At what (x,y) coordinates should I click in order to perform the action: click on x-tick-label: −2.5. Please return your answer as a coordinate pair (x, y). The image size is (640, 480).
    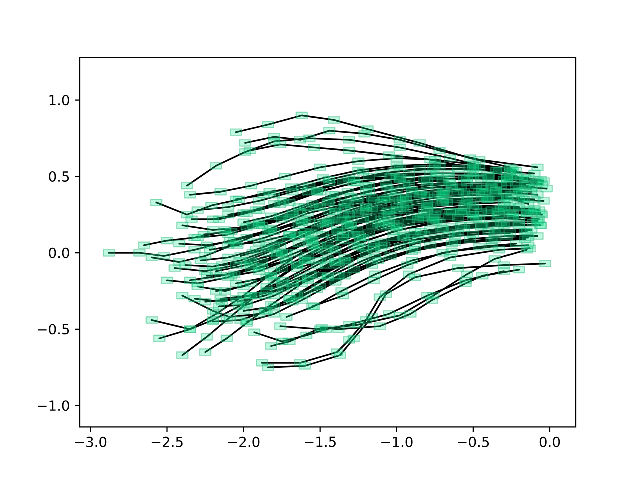
    Looking at the image, I should click on (167, 442).